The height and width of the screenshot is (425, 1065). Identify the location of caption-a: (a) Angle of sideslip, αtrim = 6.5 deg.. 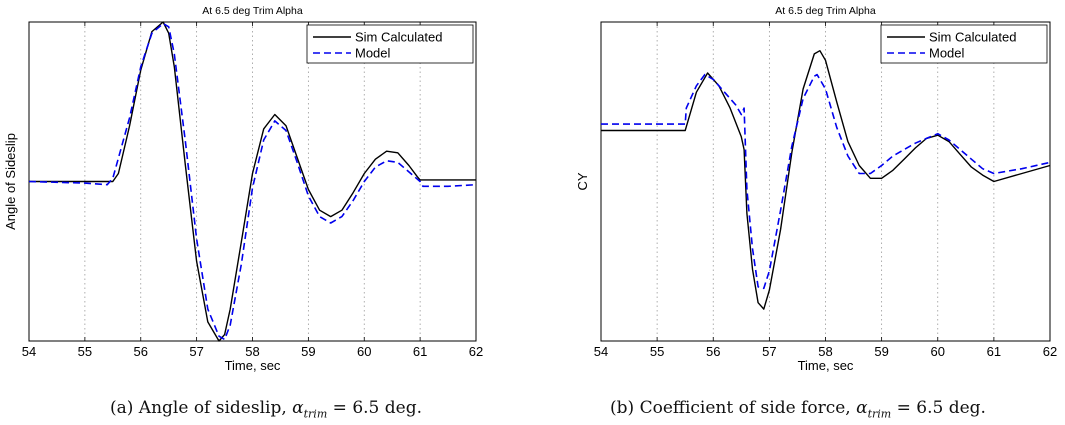
(266, 409).